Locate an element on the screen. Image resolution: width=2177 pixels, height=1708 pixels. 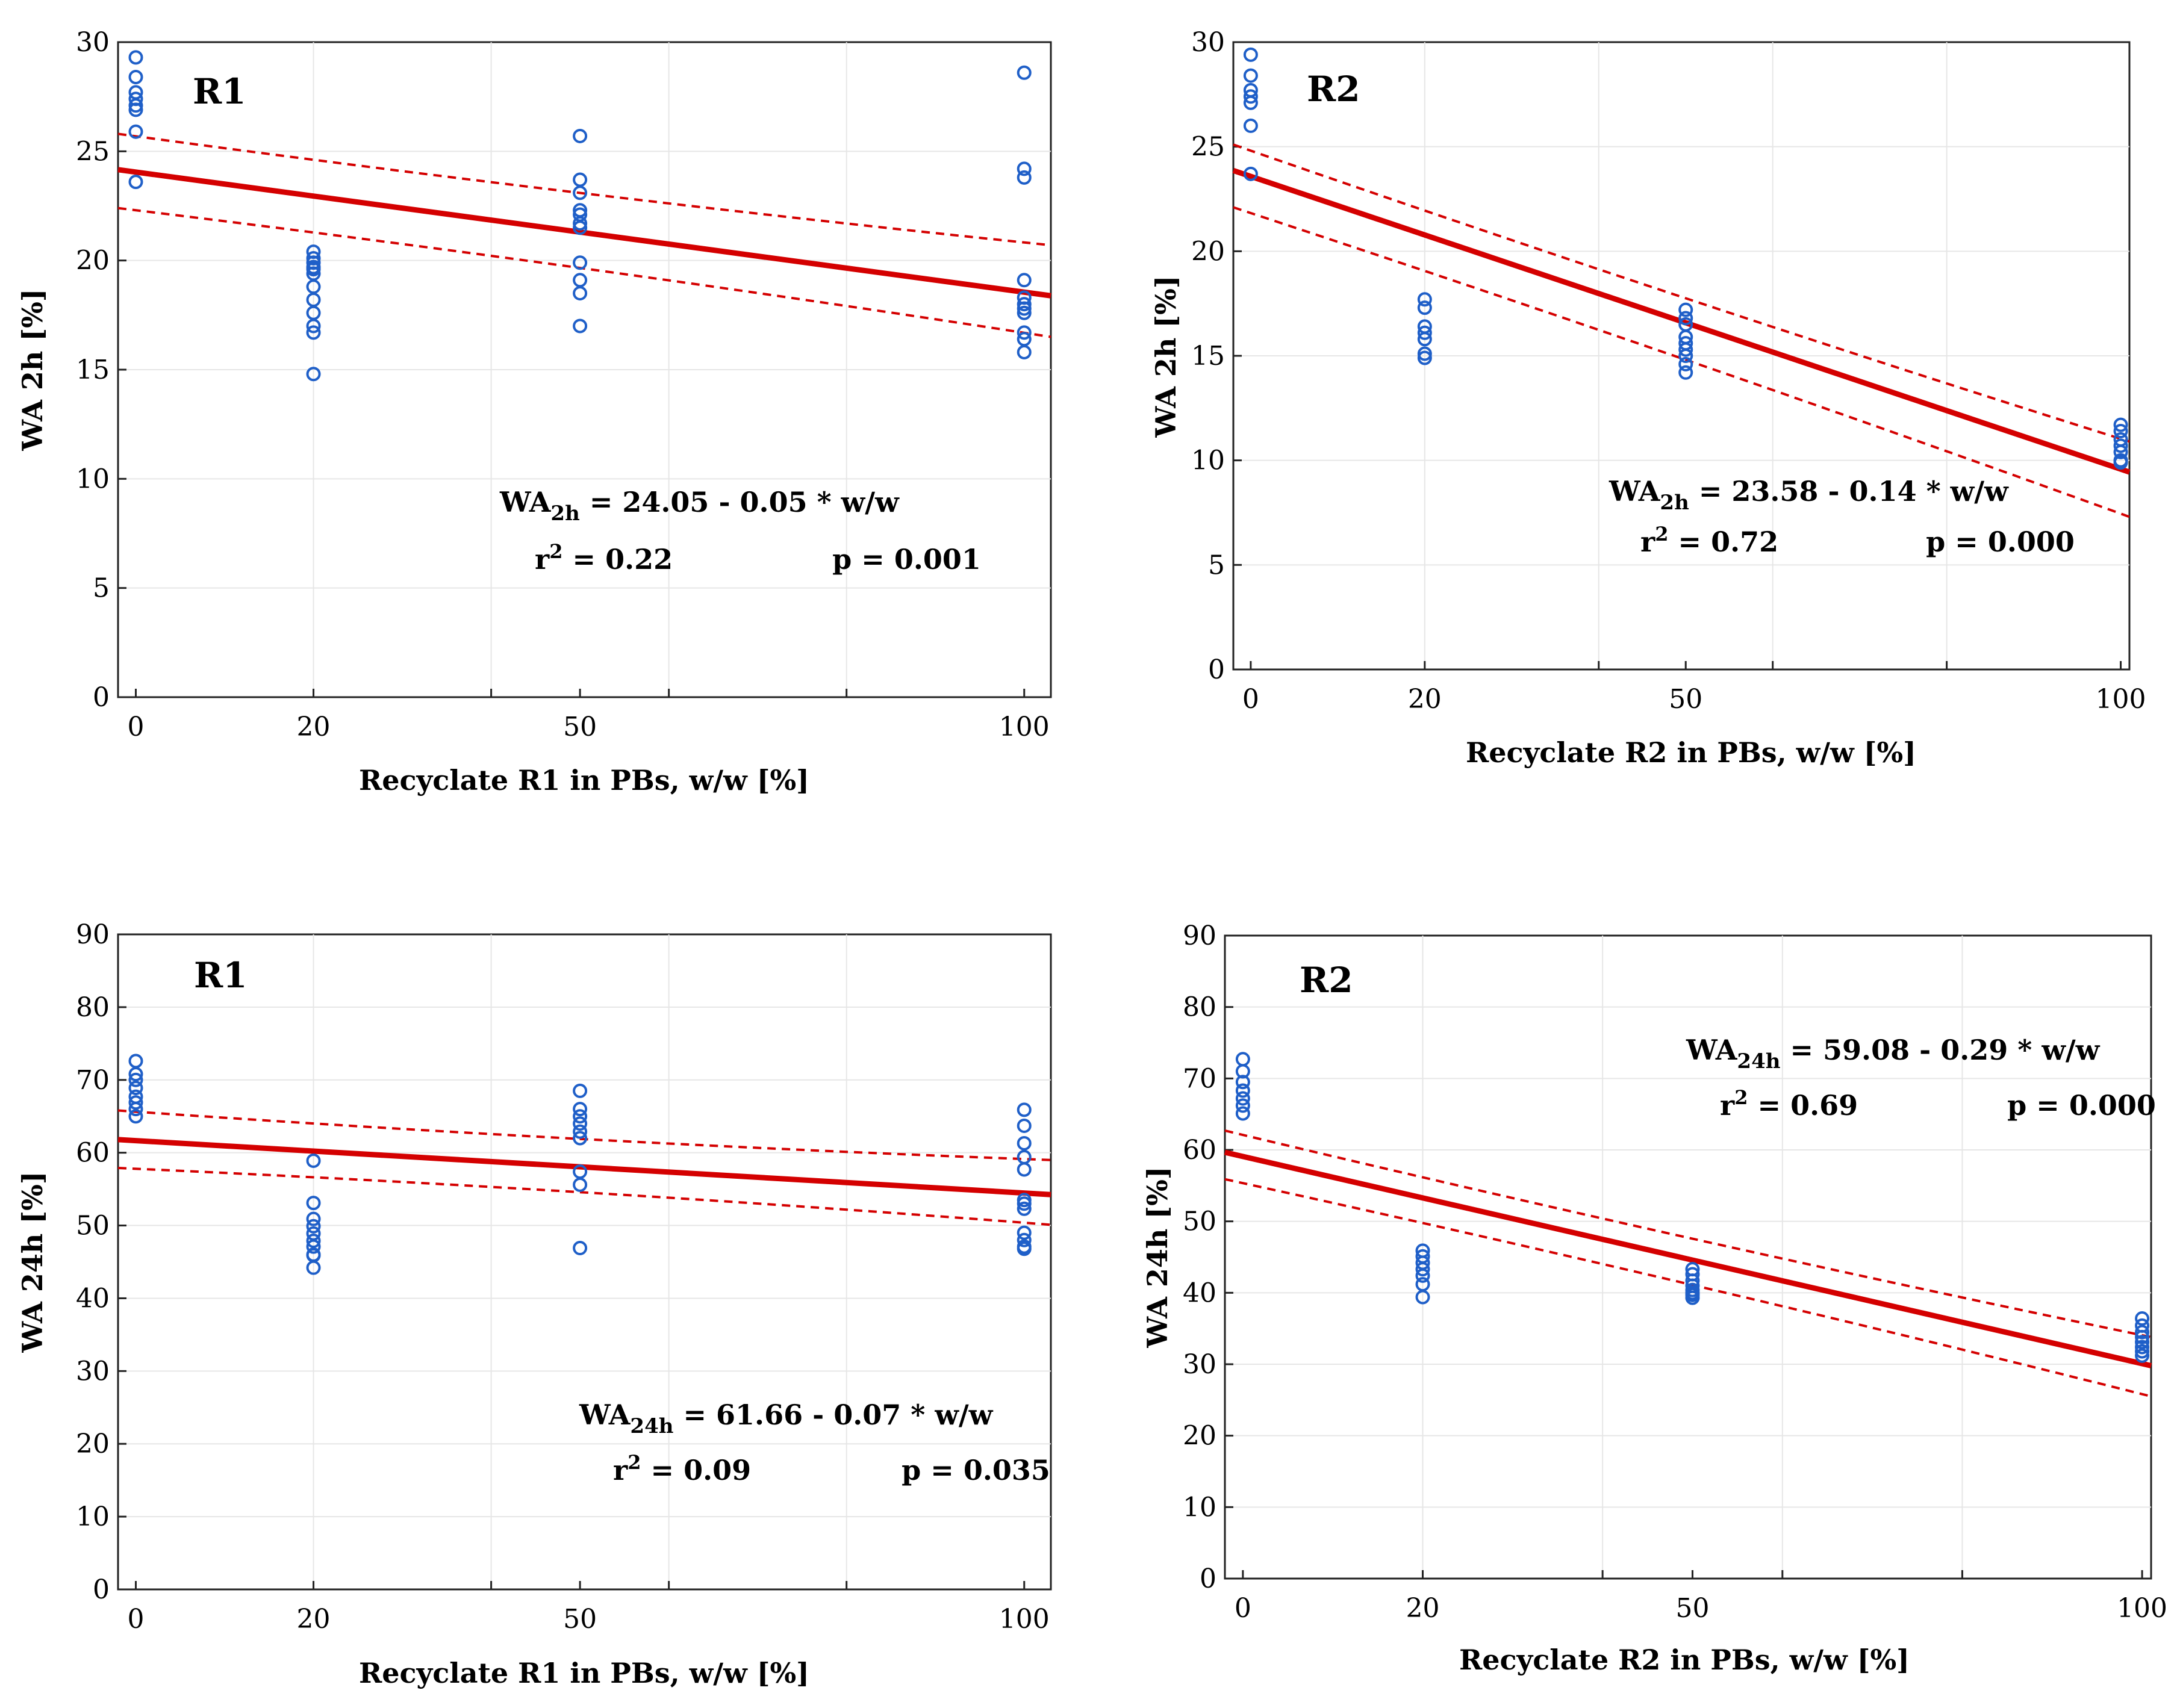
ci-upper-line is located at coordinates (584, 189).